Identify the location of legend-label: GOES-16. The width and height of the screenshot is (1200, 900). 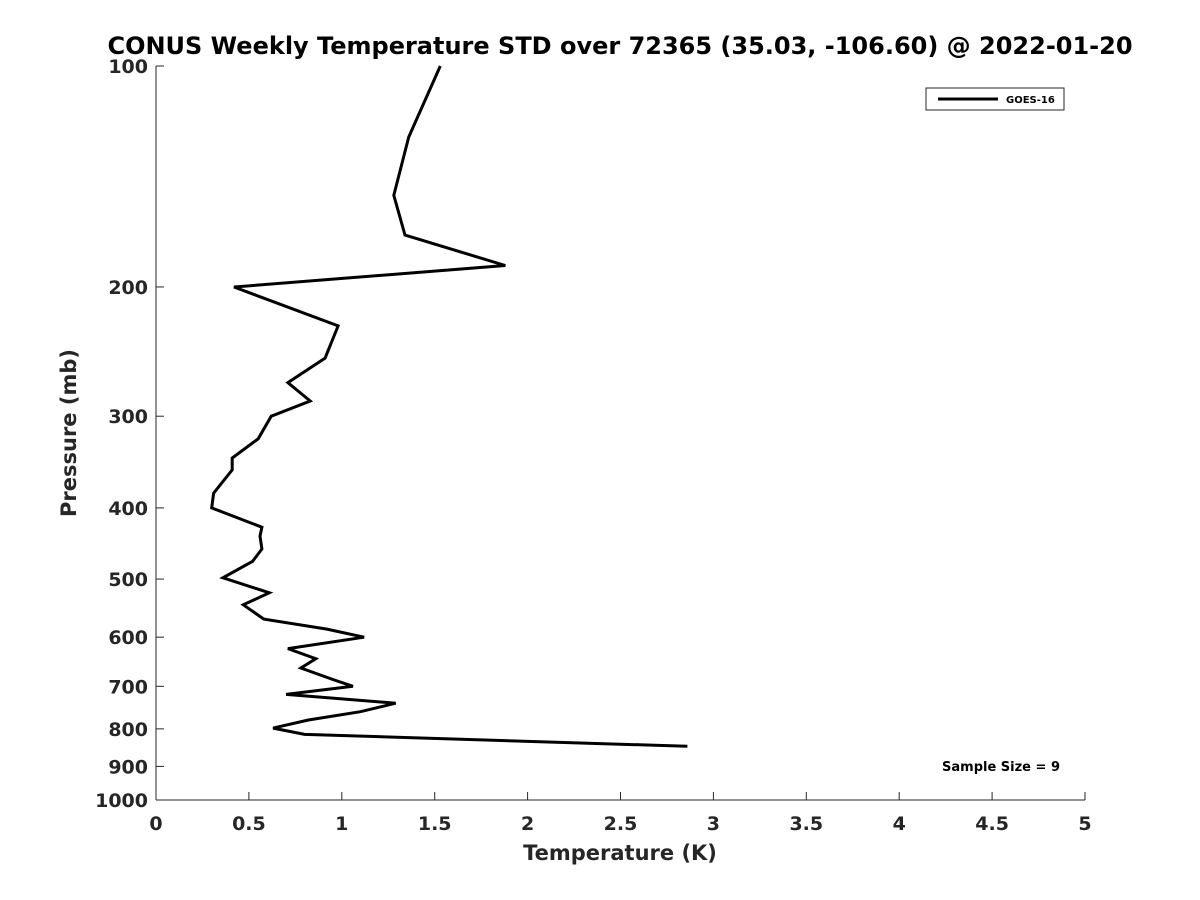
(1030, 100).